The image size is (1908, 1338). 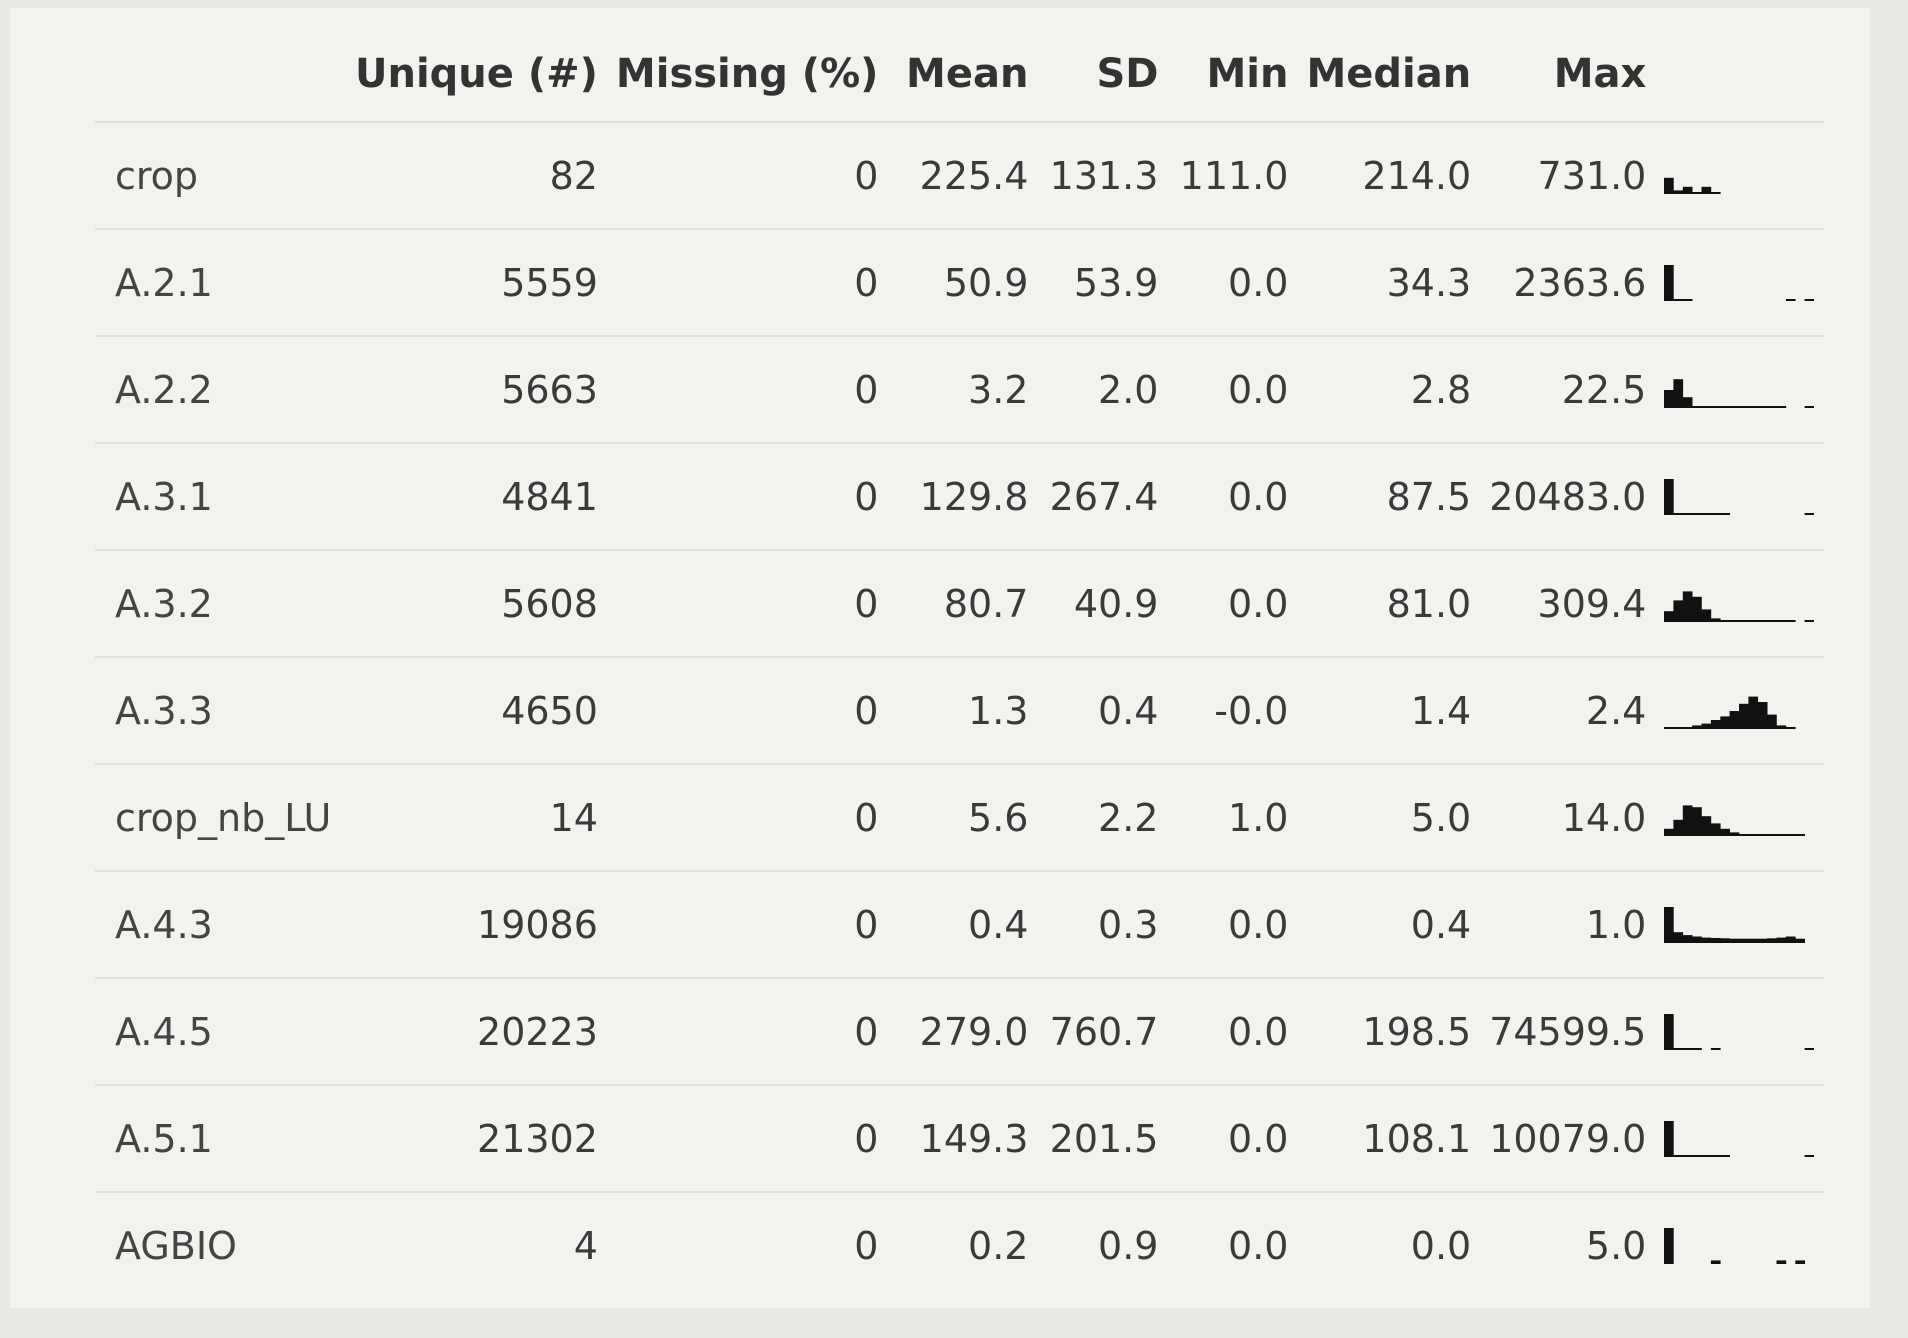 What do you see at coordinates (1111, 283) in the screenshot?
I see `cell-sd: 53.9` at bounding box center [1111, 283].